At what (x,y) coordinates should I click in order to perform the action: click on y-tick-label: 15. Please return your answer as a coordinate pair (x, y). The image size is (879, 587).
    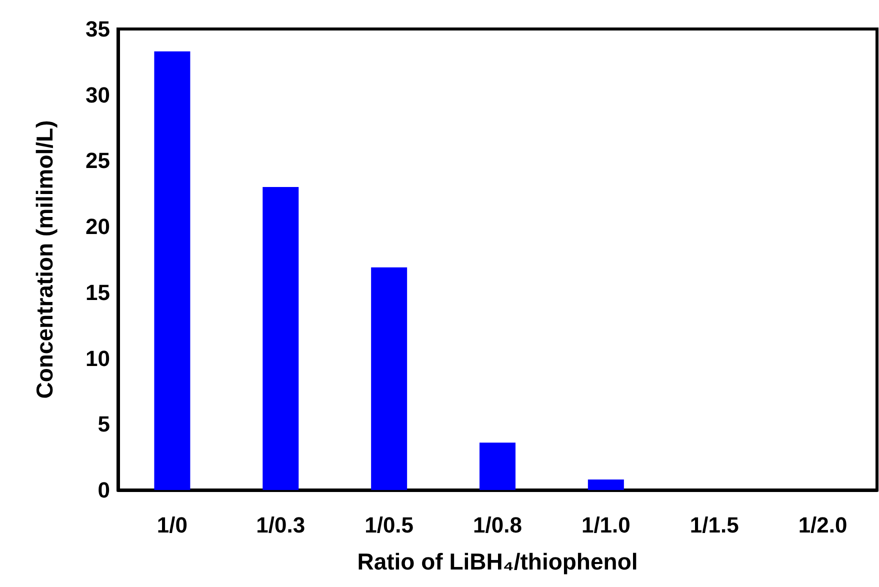
    Looking at the image, I should click on (98, 292).